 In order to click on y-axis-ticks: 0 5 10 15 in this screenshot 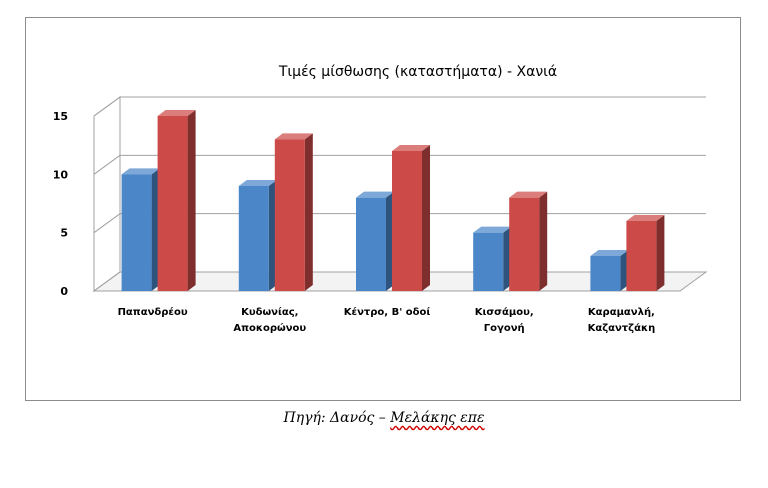, I will do `click(61, 204)`.